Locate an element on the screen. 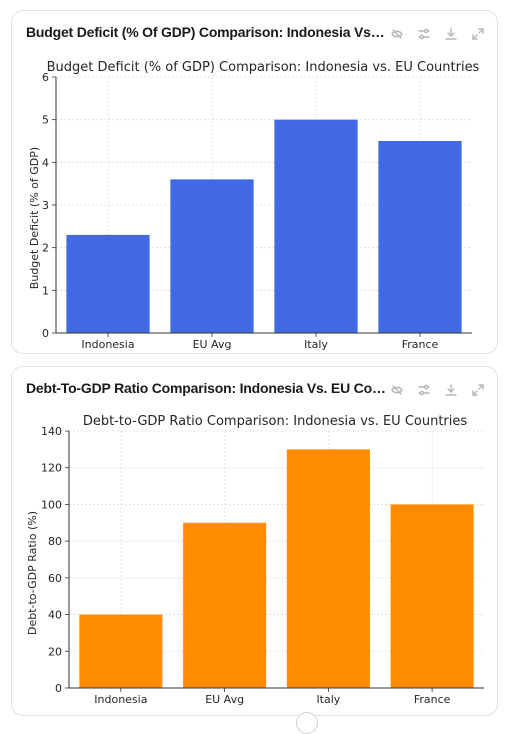 This screenshot has width=505, height=734. y-tick-label: 40 is located at coordinates (55, 615).